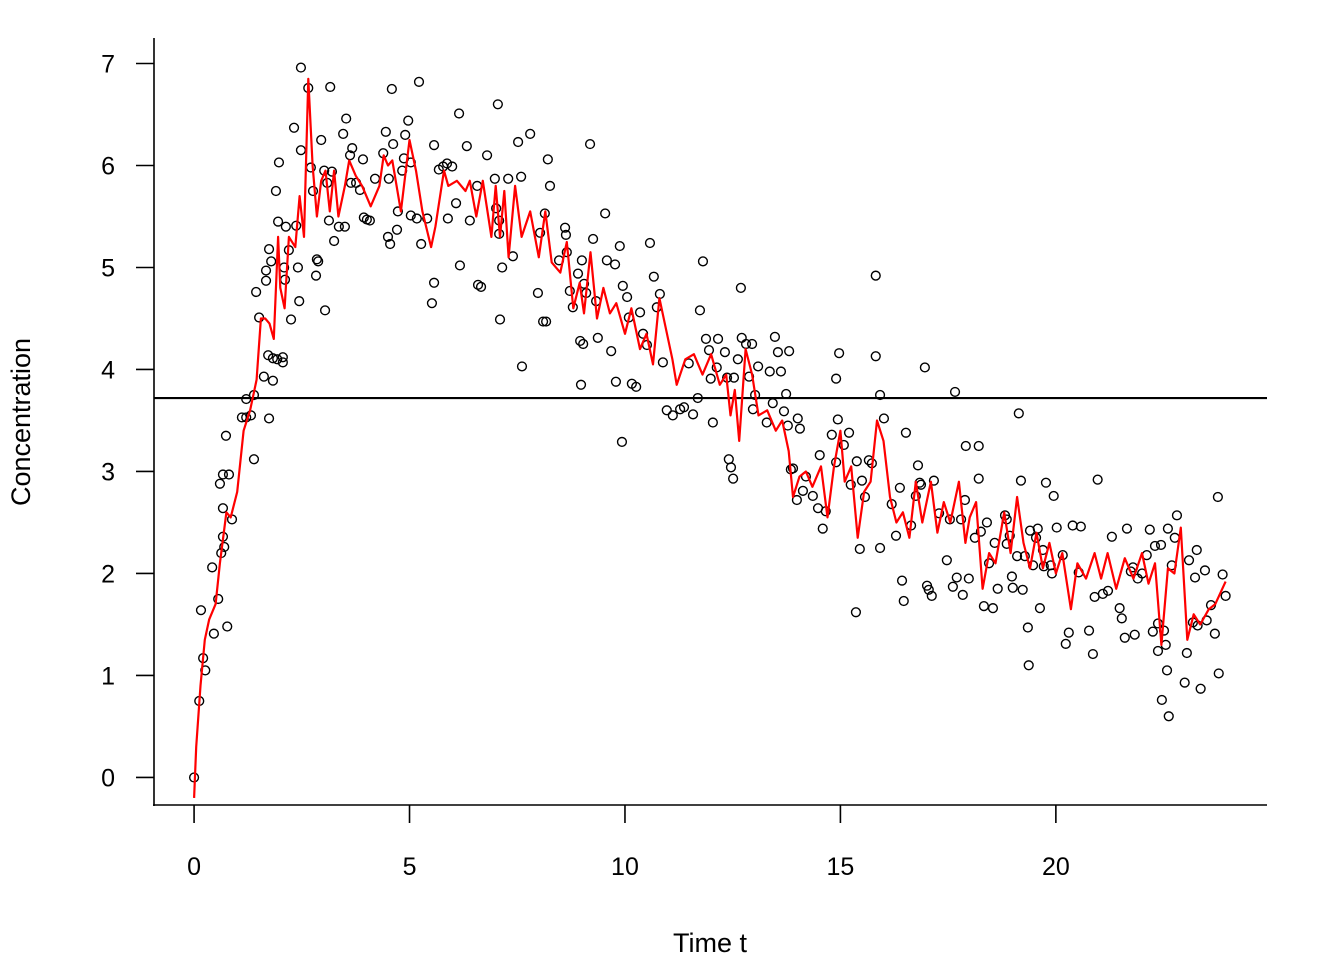 The width and height of the screenshot is (1344, 960). I want to click on y-tick-label: 0, so click(108, 778).